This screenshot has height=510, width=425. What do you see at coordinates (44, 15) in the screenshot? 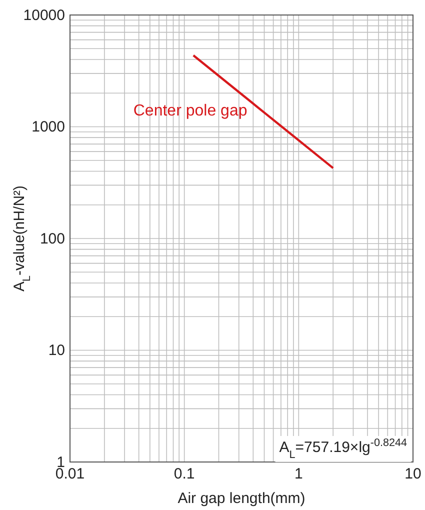
I see `y-tick-label: 10000` at bounding box center [44, 15].